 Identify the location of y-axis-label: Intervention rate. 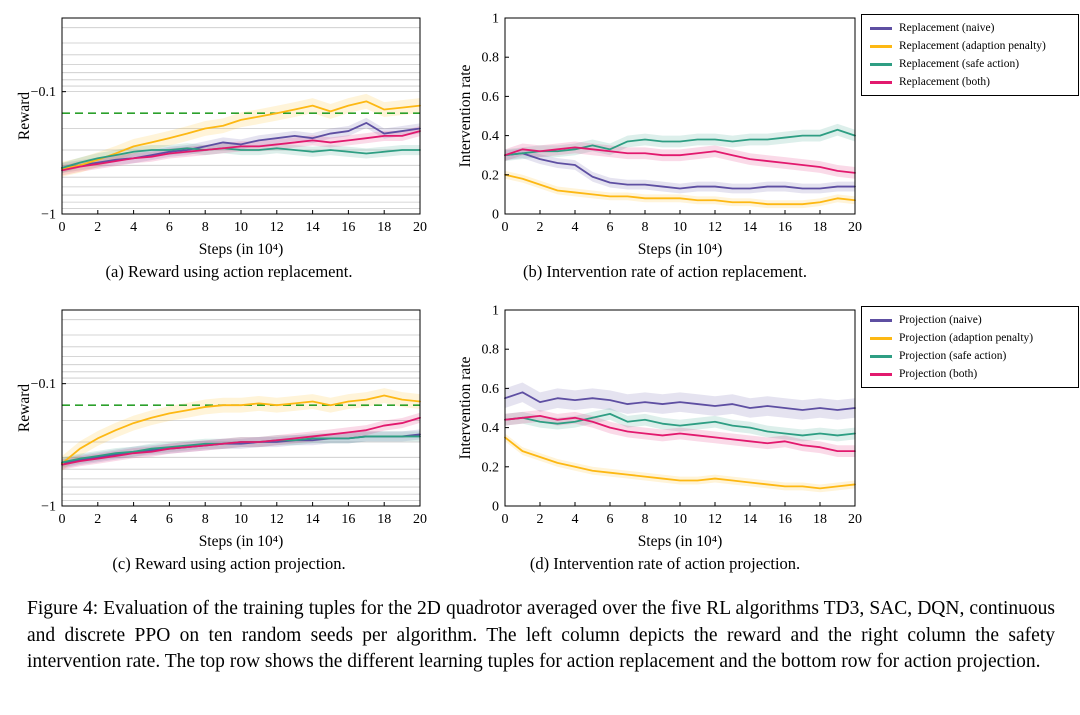
(465, 115).